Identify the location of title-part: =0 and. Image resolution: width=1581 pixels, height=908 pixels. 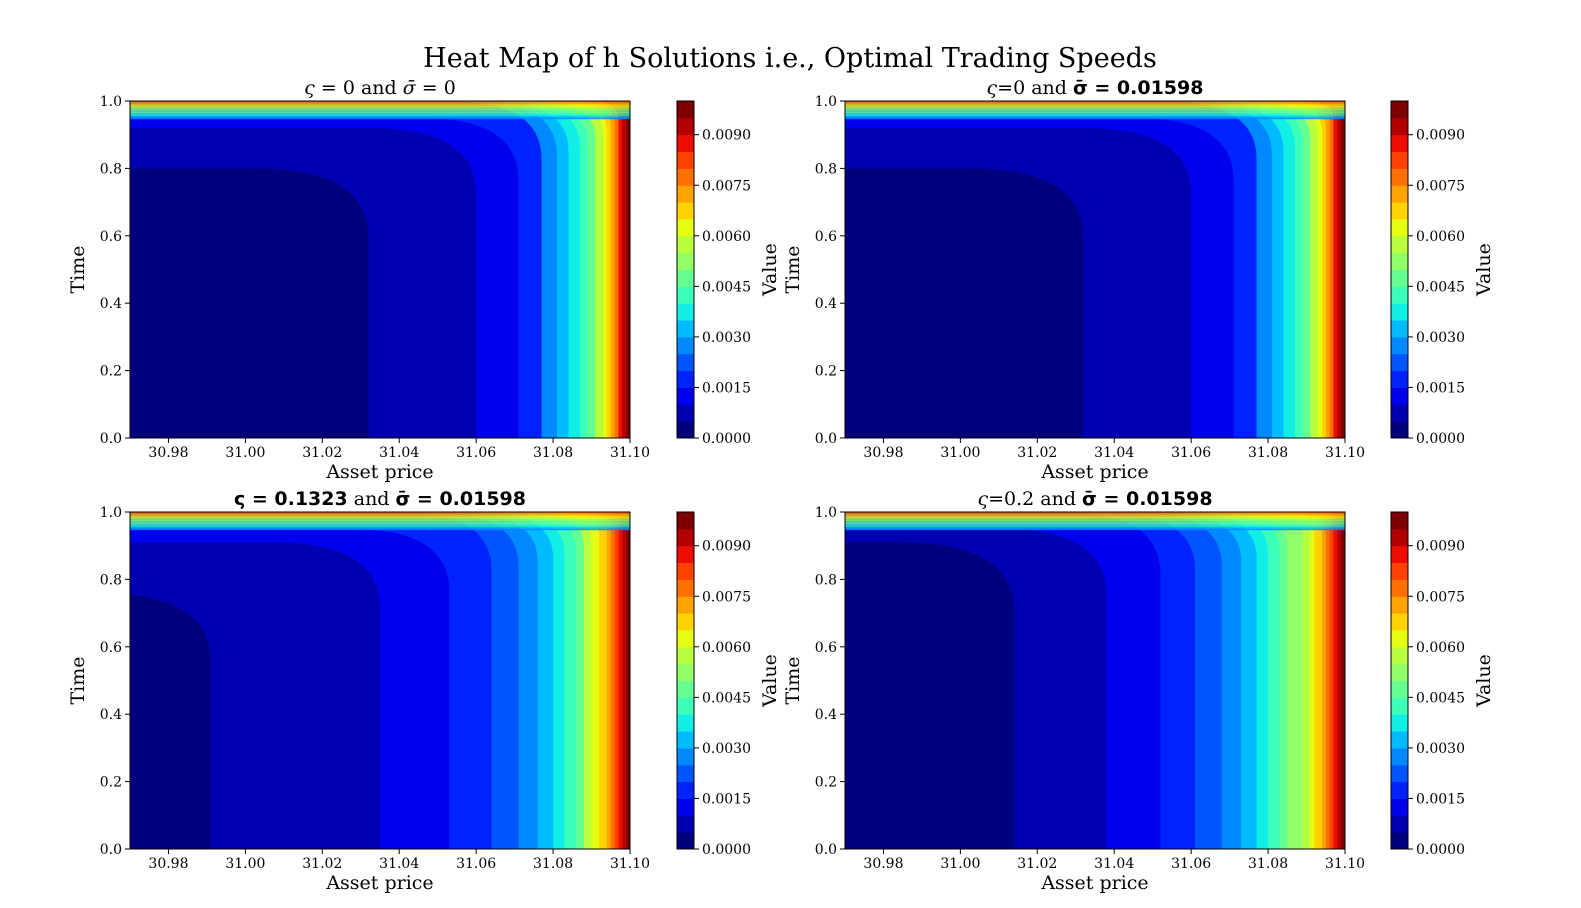
(1035, 88).